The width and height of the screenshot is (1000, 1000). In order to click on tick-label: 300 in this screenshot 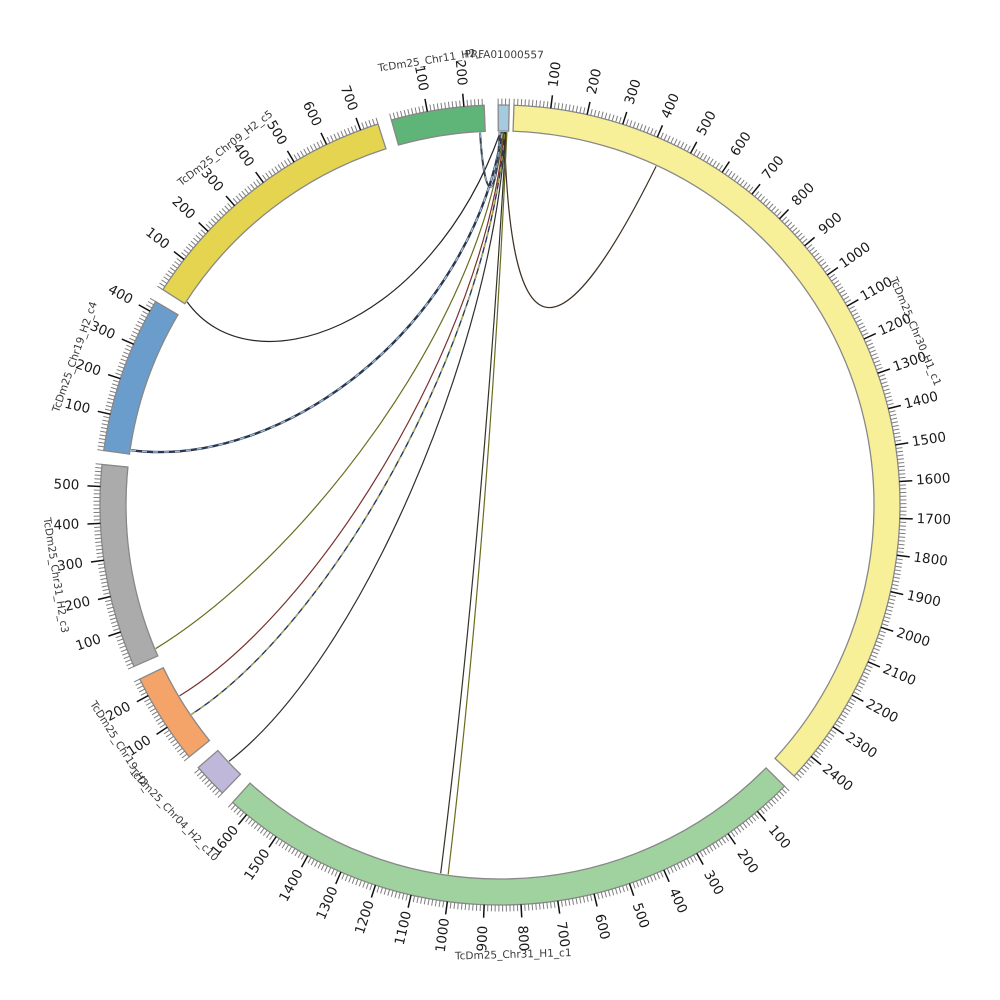, I will do `click(633, 91)`.